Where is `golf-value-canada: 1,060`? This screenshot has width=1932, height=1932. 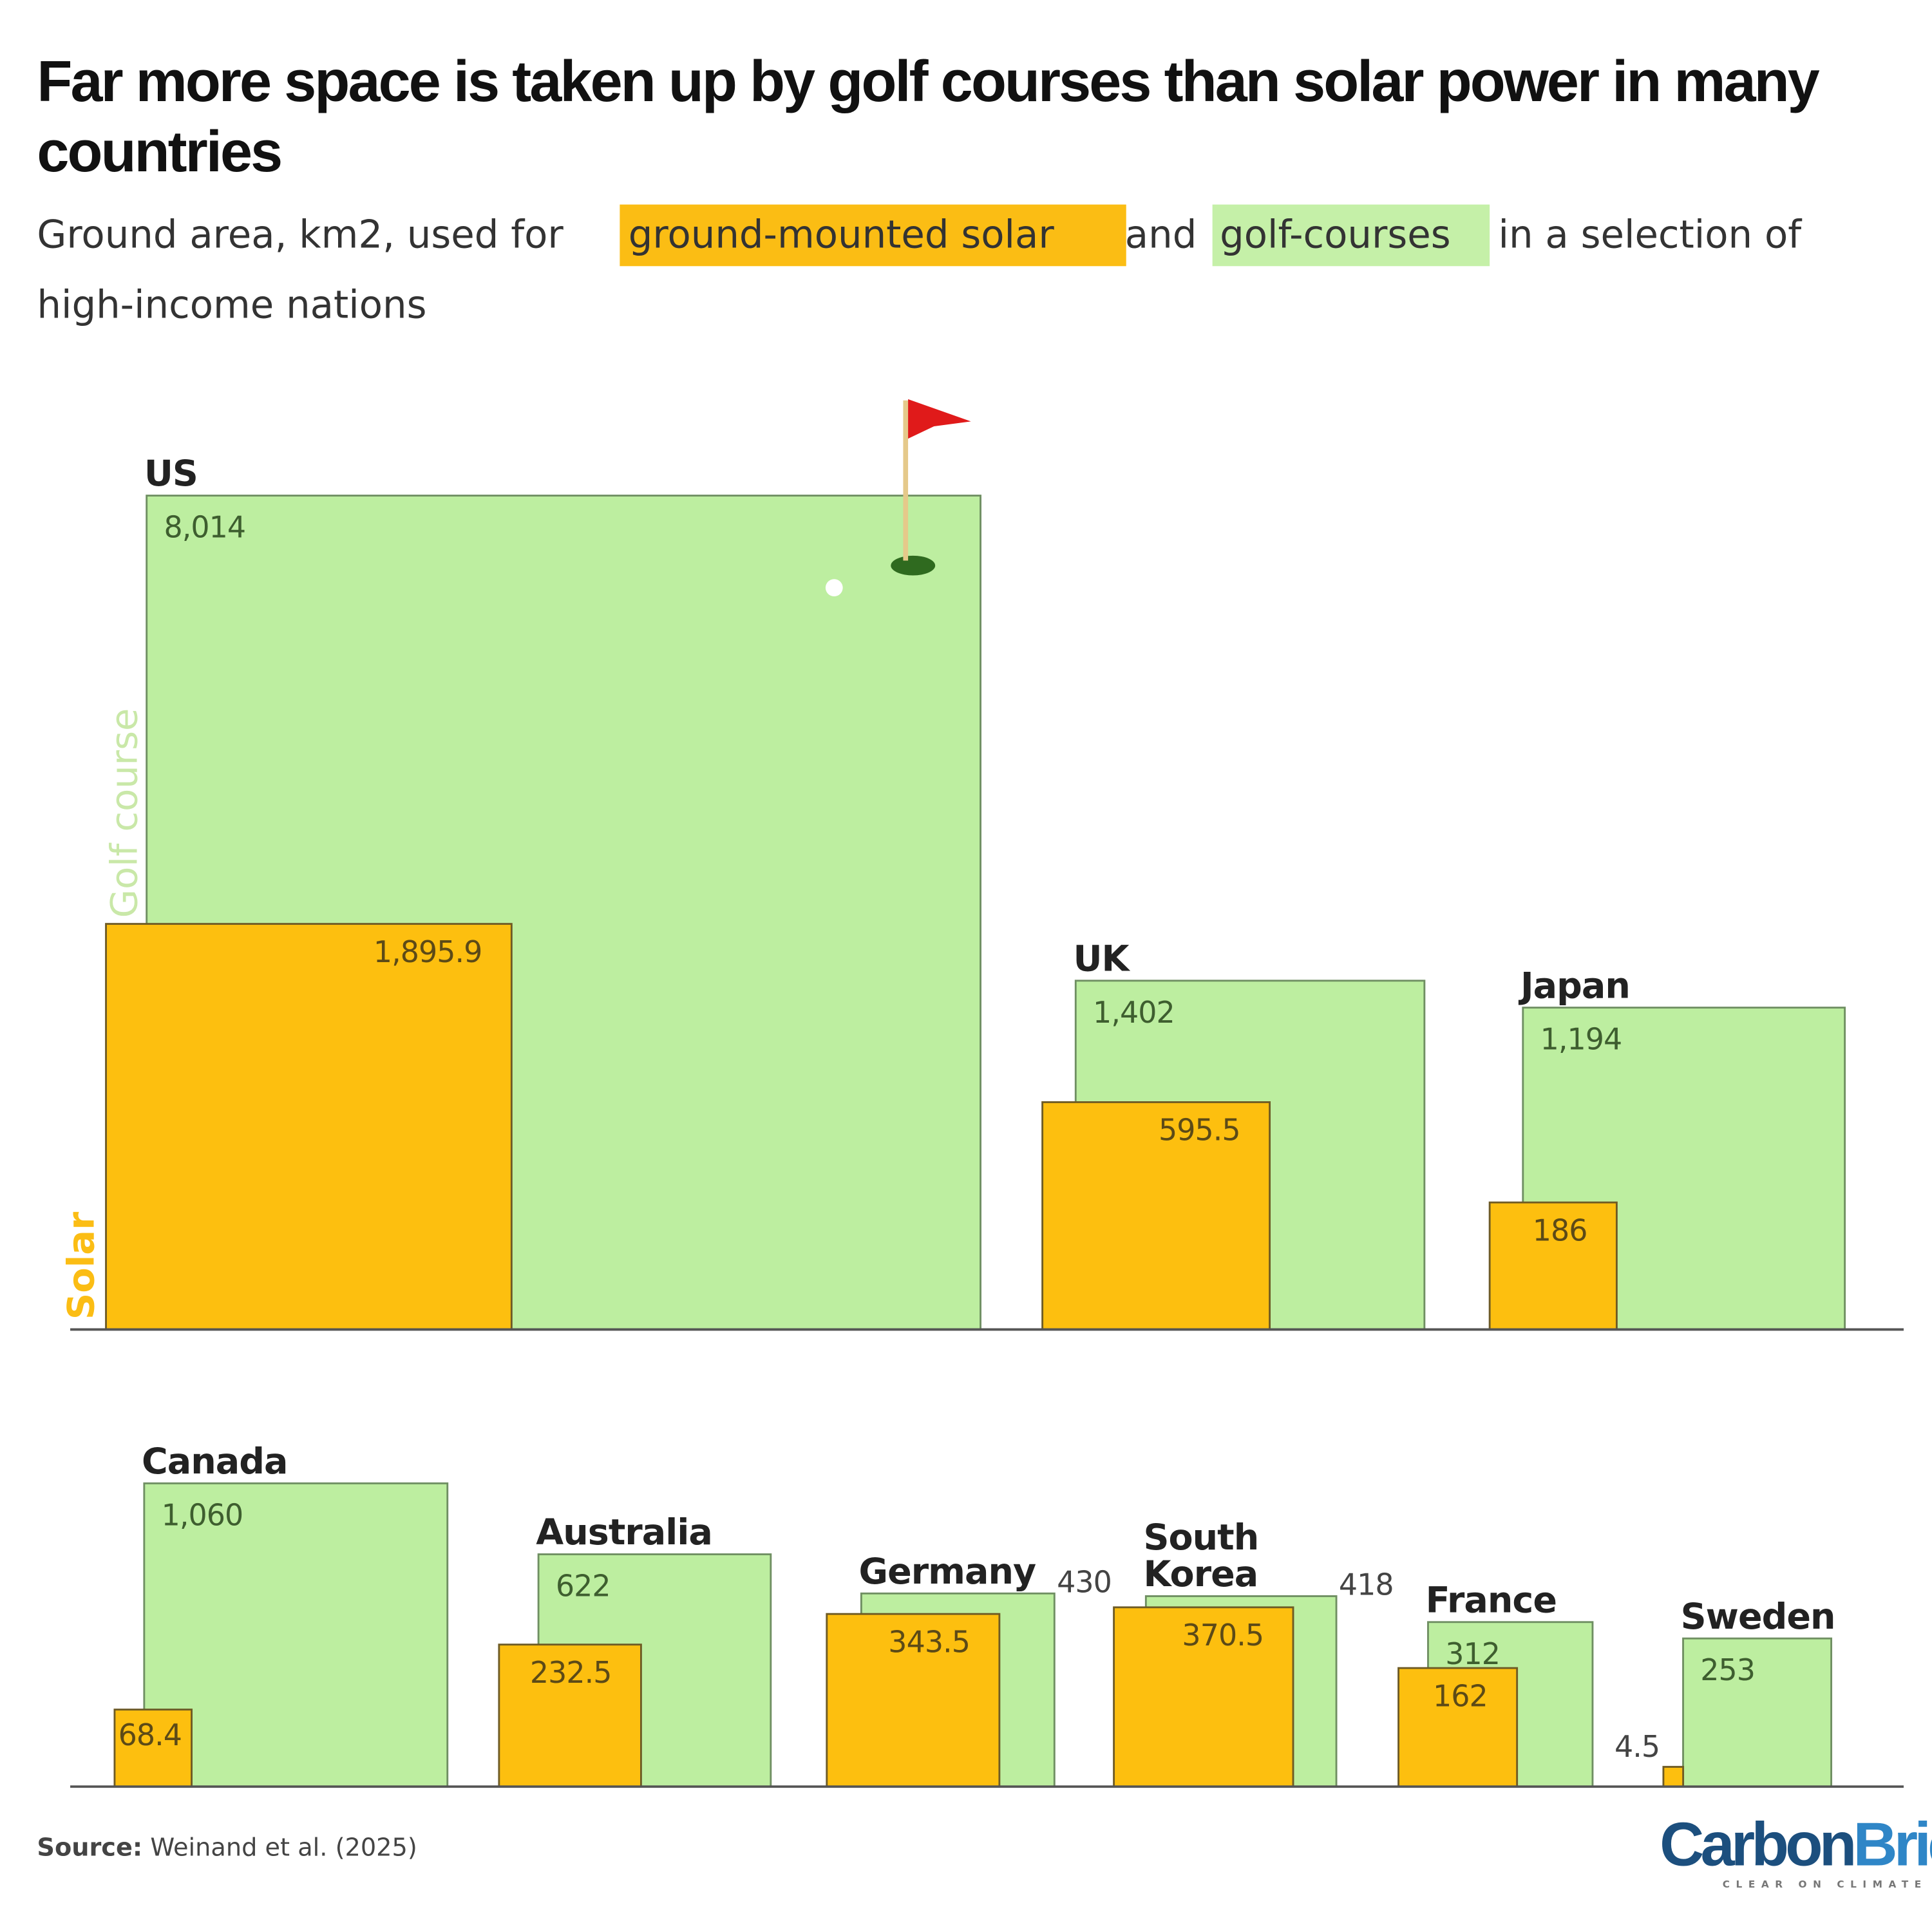
golf-value-canada: 1,060 is located at coordinates (202, 1514).